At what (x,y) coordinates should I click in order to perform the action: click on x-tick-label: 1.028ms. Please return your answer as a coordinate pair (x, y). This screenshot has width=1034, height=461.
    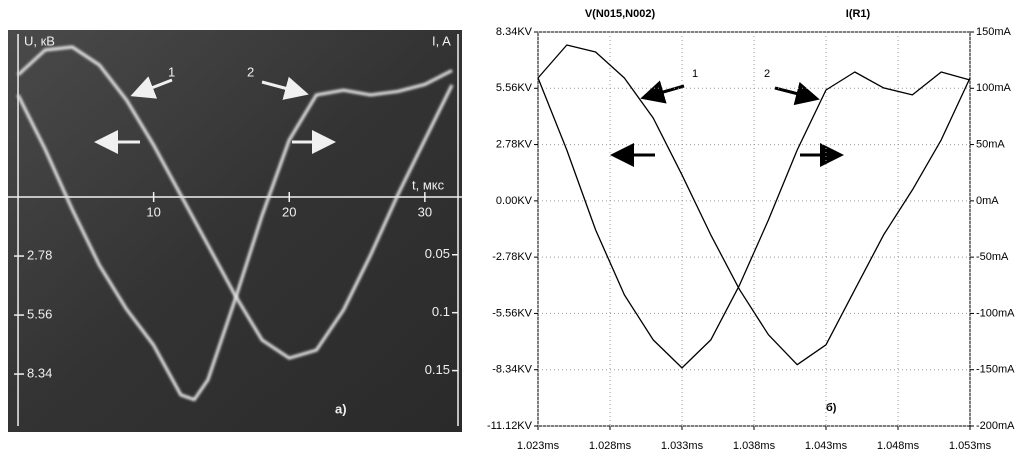
    Looking at the image, I should click on (610, 446).